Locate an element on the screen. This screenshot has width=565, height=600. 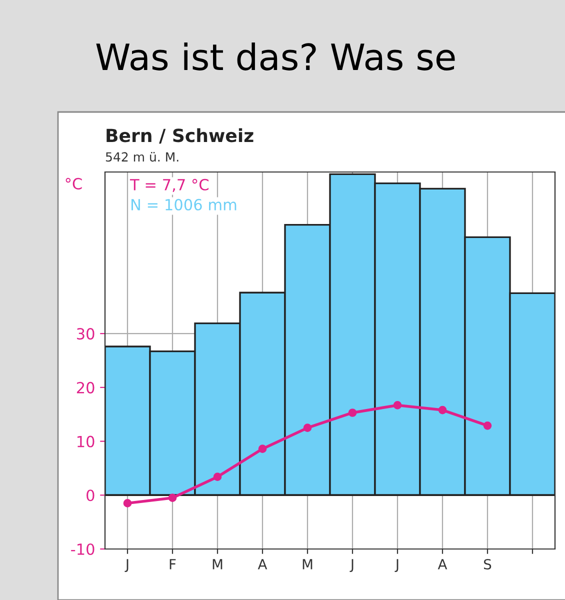
y-tick-label: 30 is located at coordinates (85, 334).